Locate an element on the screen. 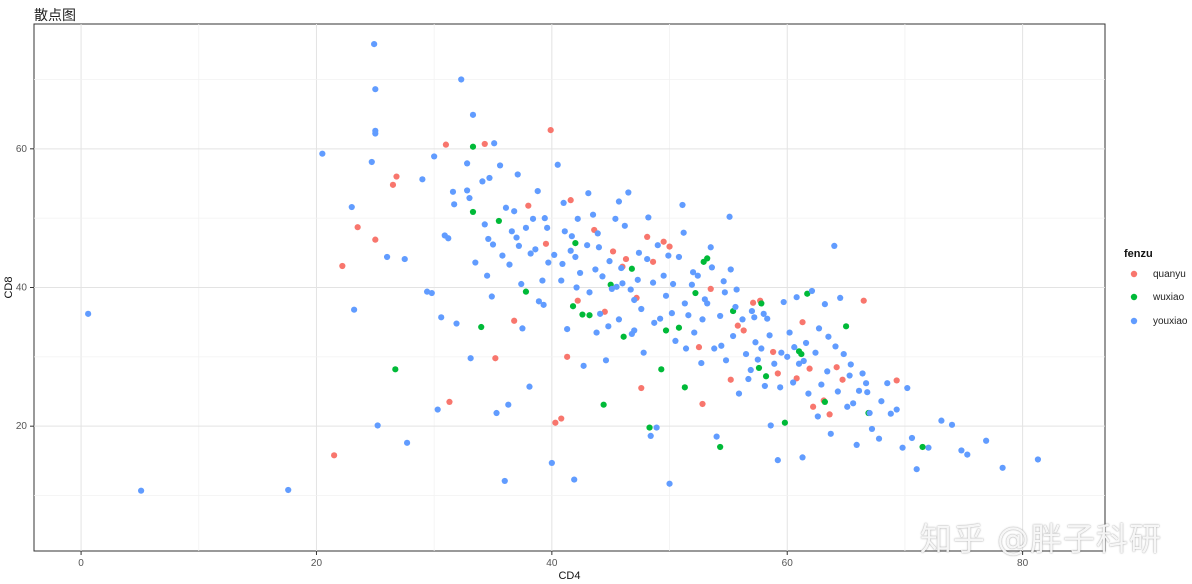  y-tick-label: 40 is located at coordinates (22, 288).